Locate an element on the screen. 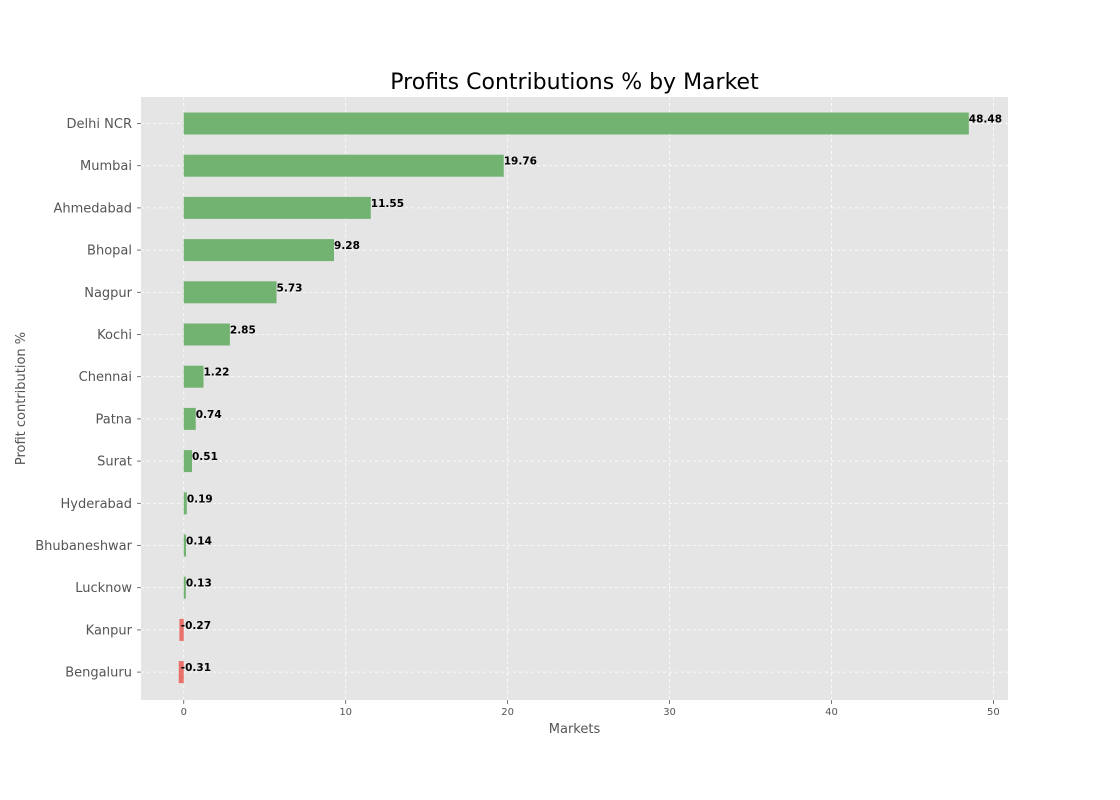 Image resolution: width=1120 pixels, height=800 pixels. bar-kochi is located at coordinates (206, 334).